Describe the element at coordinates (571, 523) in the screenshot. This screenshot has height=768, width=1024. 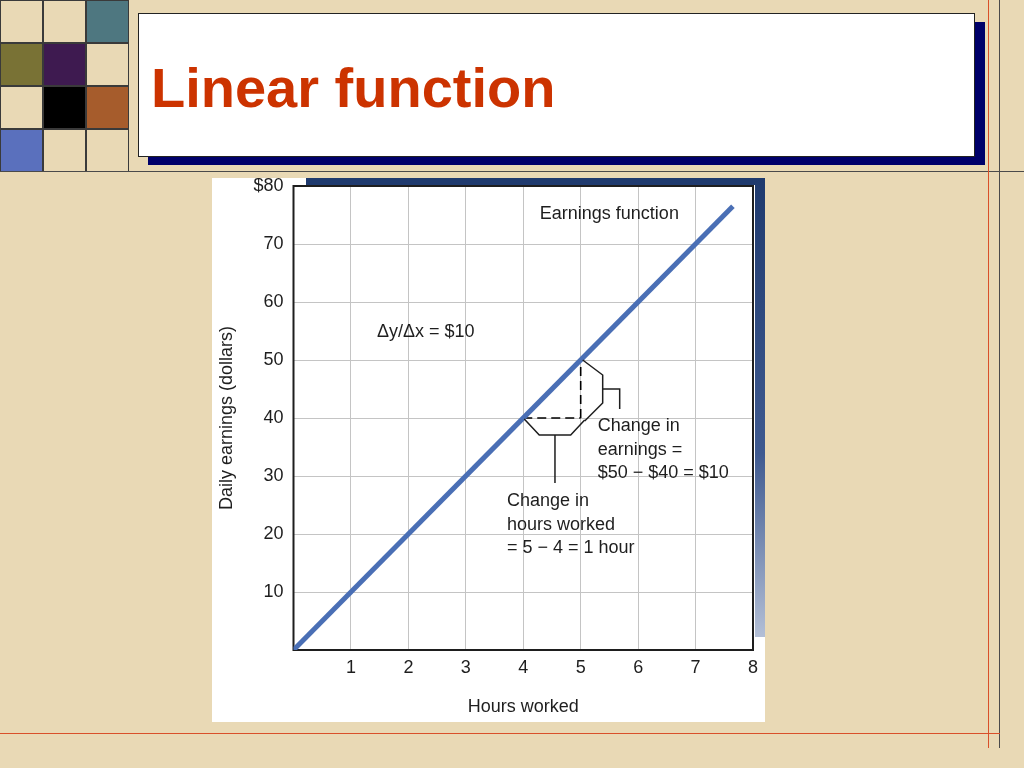
I see `annotation: Change in hours worked = 5 − 4 = 1 hour` at that location.